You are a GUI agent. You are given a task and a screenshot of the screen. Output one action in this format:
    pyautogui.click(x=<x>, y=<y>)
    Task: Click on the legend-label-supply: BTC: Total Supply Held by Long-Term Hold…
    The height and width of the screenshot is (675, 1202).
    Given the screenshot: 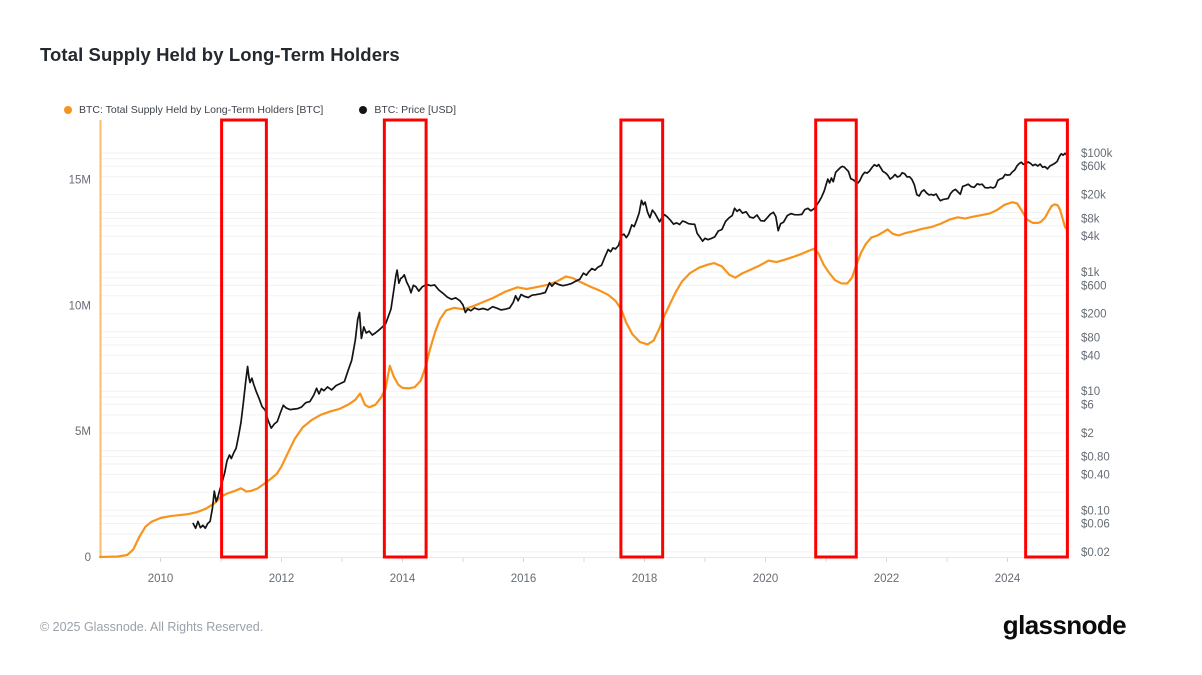 What is the action you would take?
    pyautogui.click(x=201, y=110)
    